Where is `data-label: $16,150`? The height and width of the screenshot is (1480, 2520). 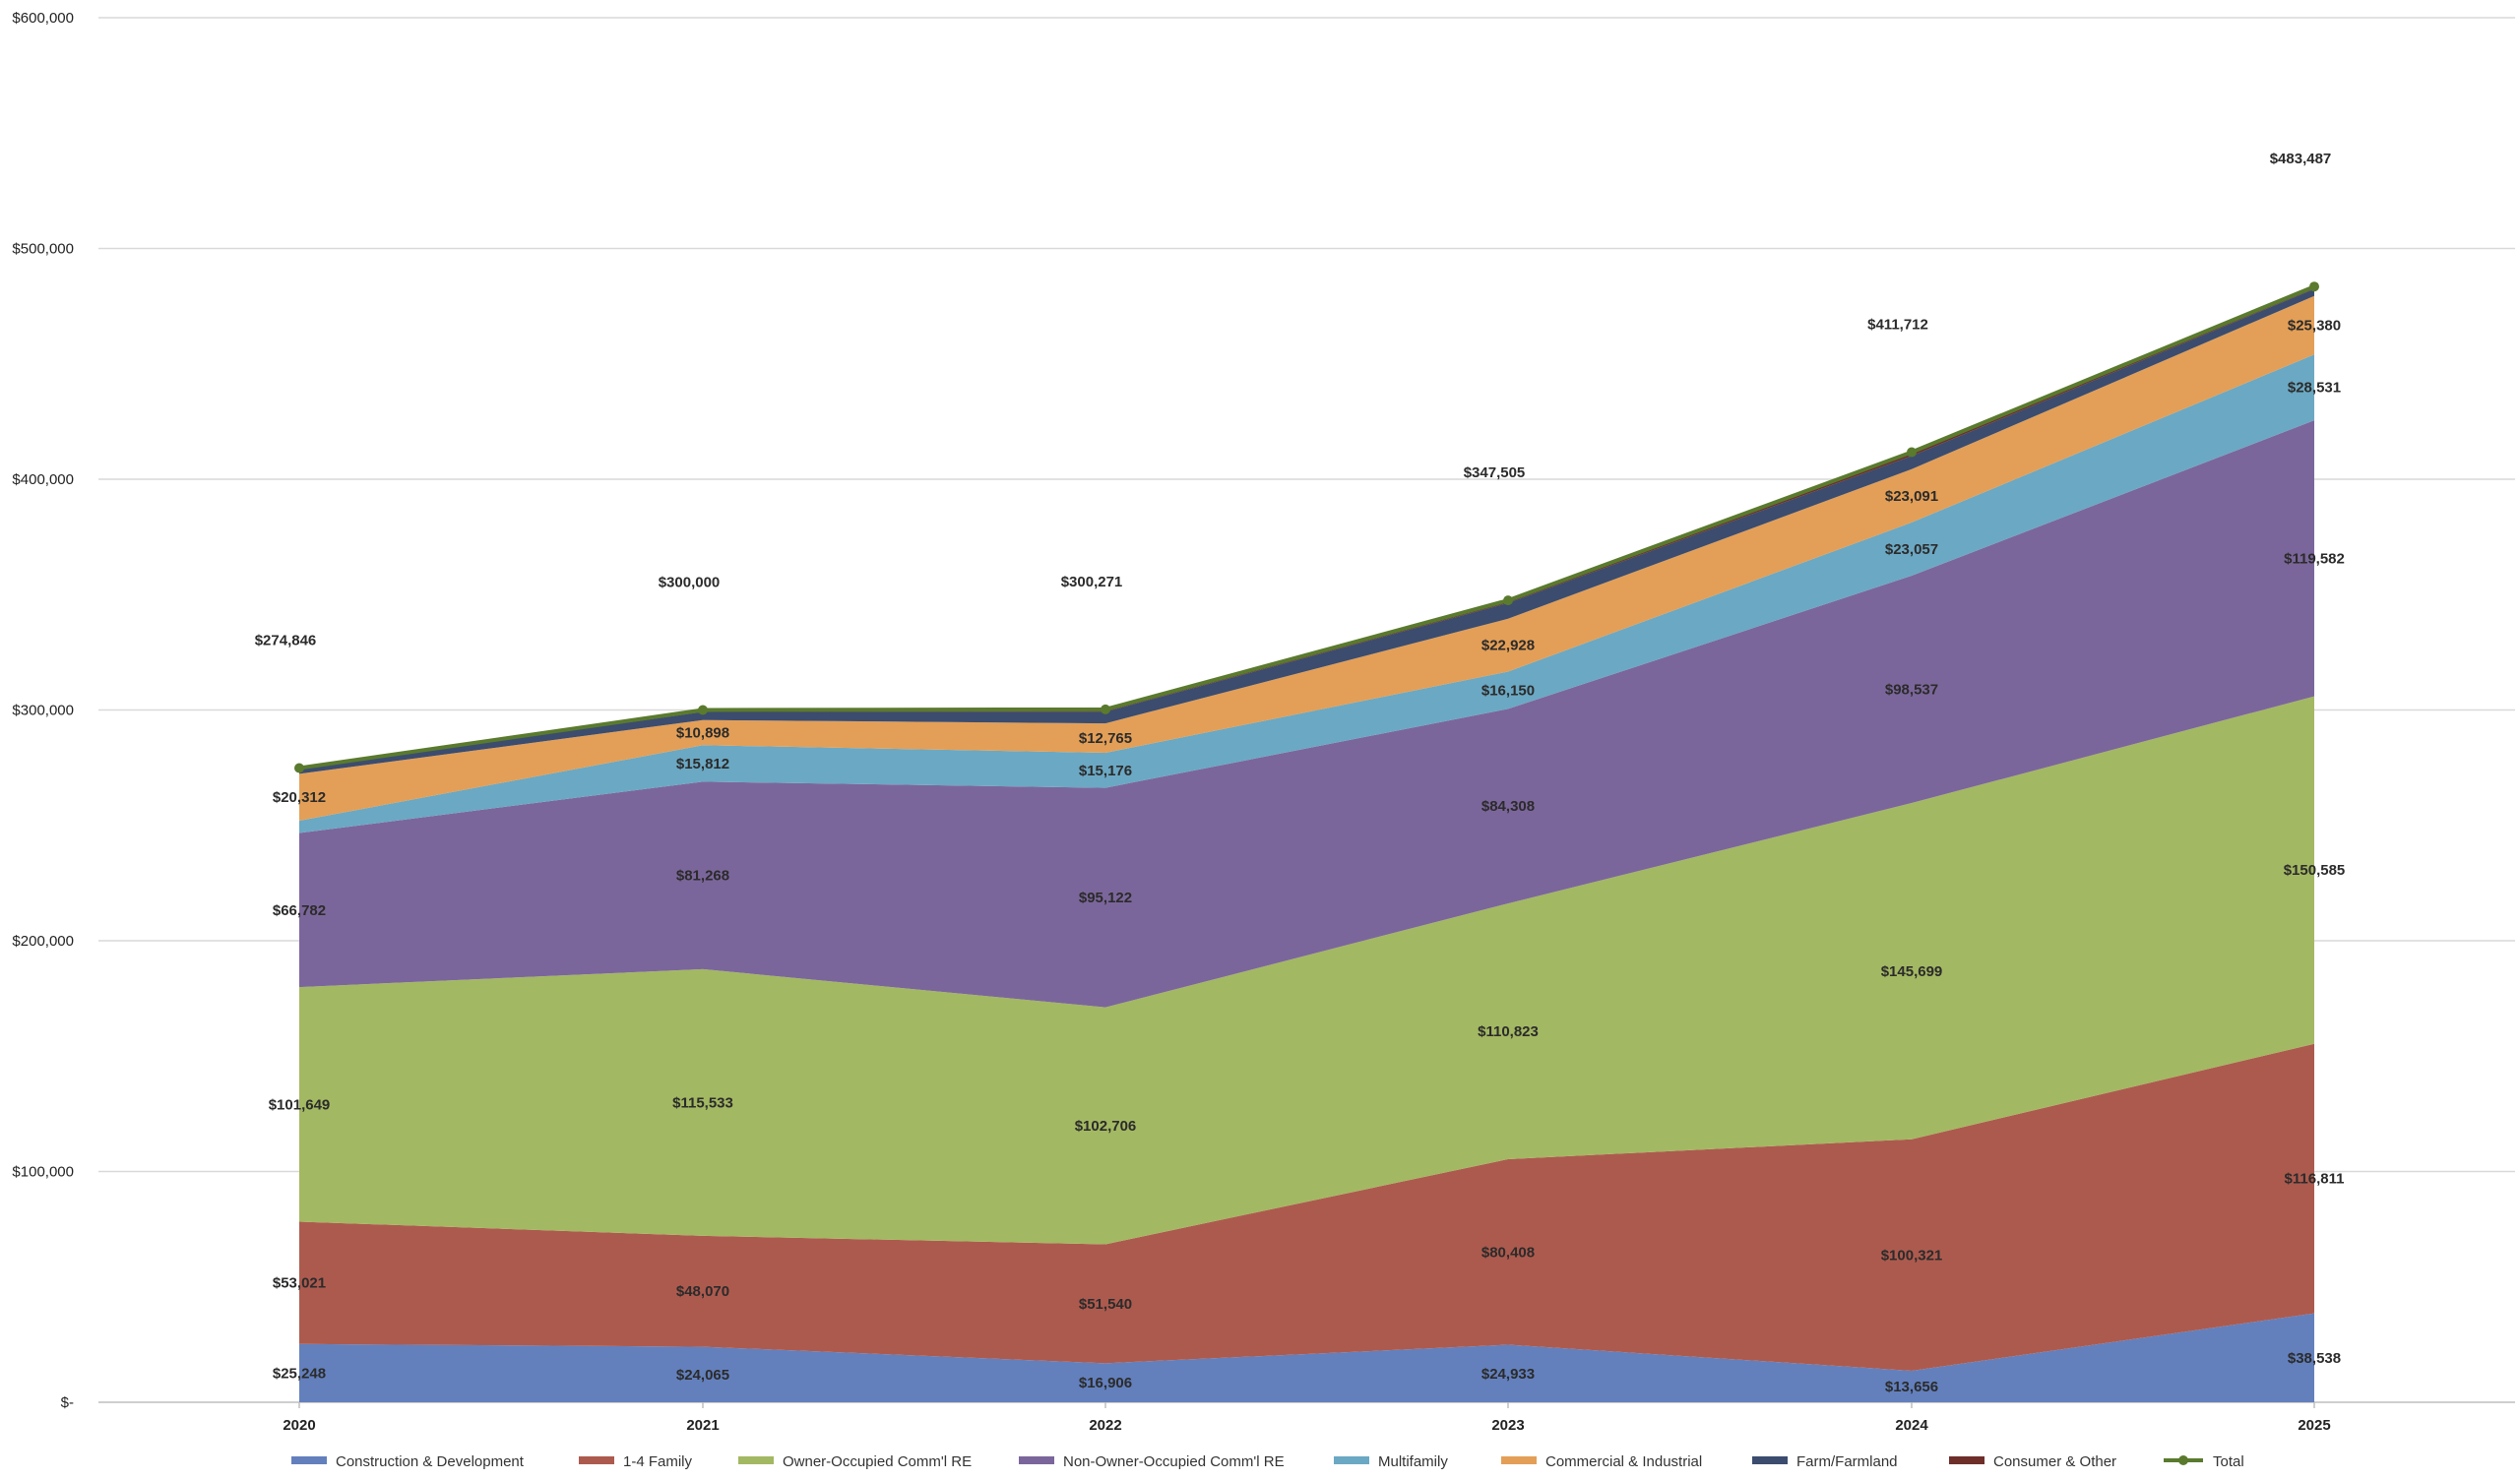 data-label: $16,150 is located at coordinates (1508, 691).